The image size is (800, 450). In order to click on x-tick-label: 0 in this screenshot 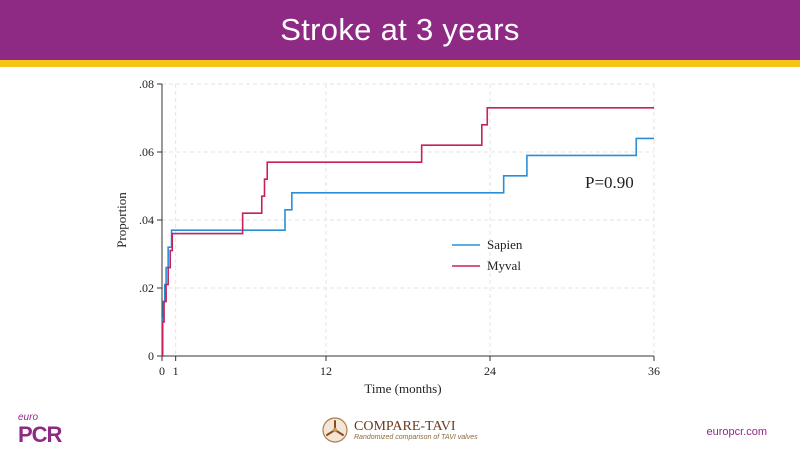, I will do `click(162, 371)`.